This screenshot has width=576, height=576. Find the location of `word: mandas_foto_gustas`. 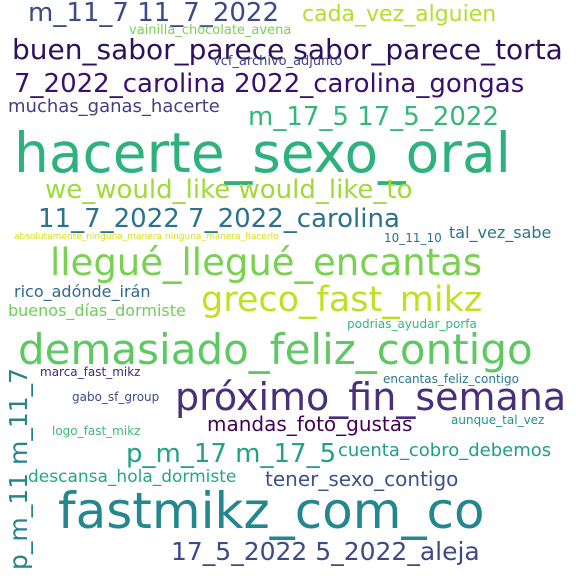

word: mandas_foto_gustas is located at coordinates (310, 424).